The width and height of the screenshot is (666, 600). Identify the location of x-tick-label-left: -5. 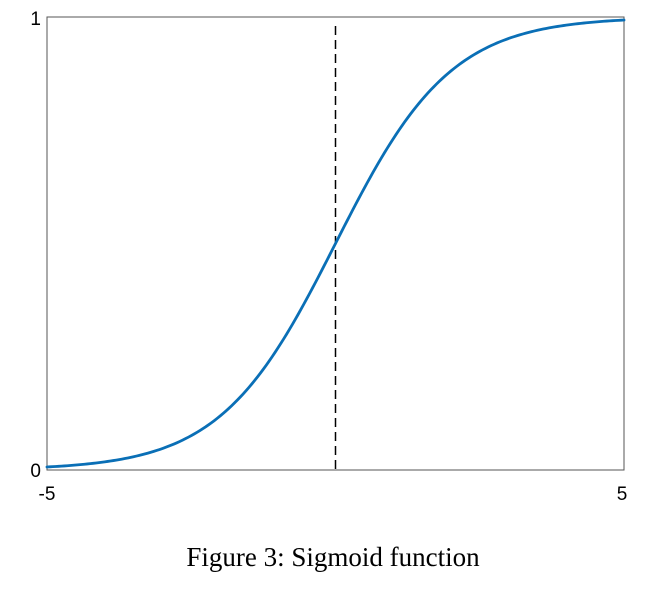
(47, 494).